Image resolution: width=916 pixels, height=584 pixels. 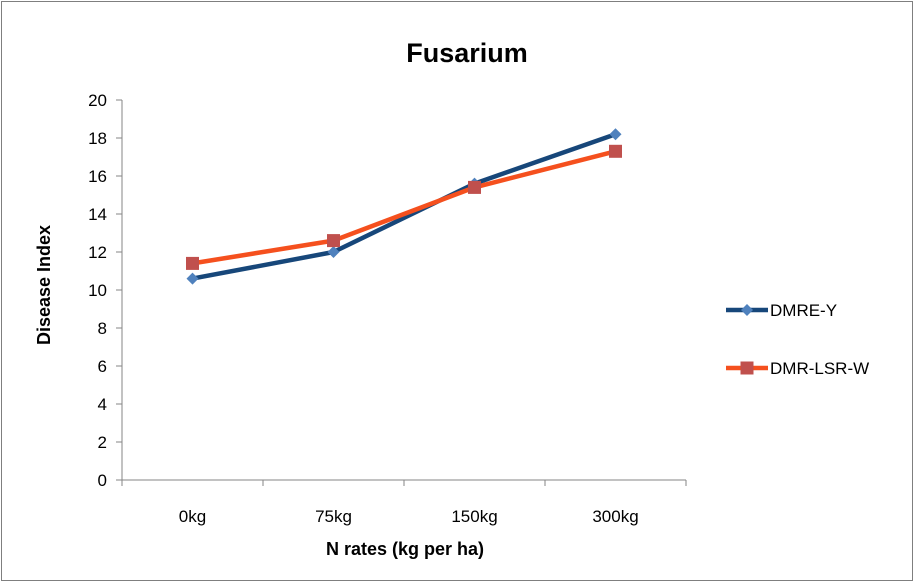 I want to click on x-tick-label: 75kg, so click(x=333, y=516).